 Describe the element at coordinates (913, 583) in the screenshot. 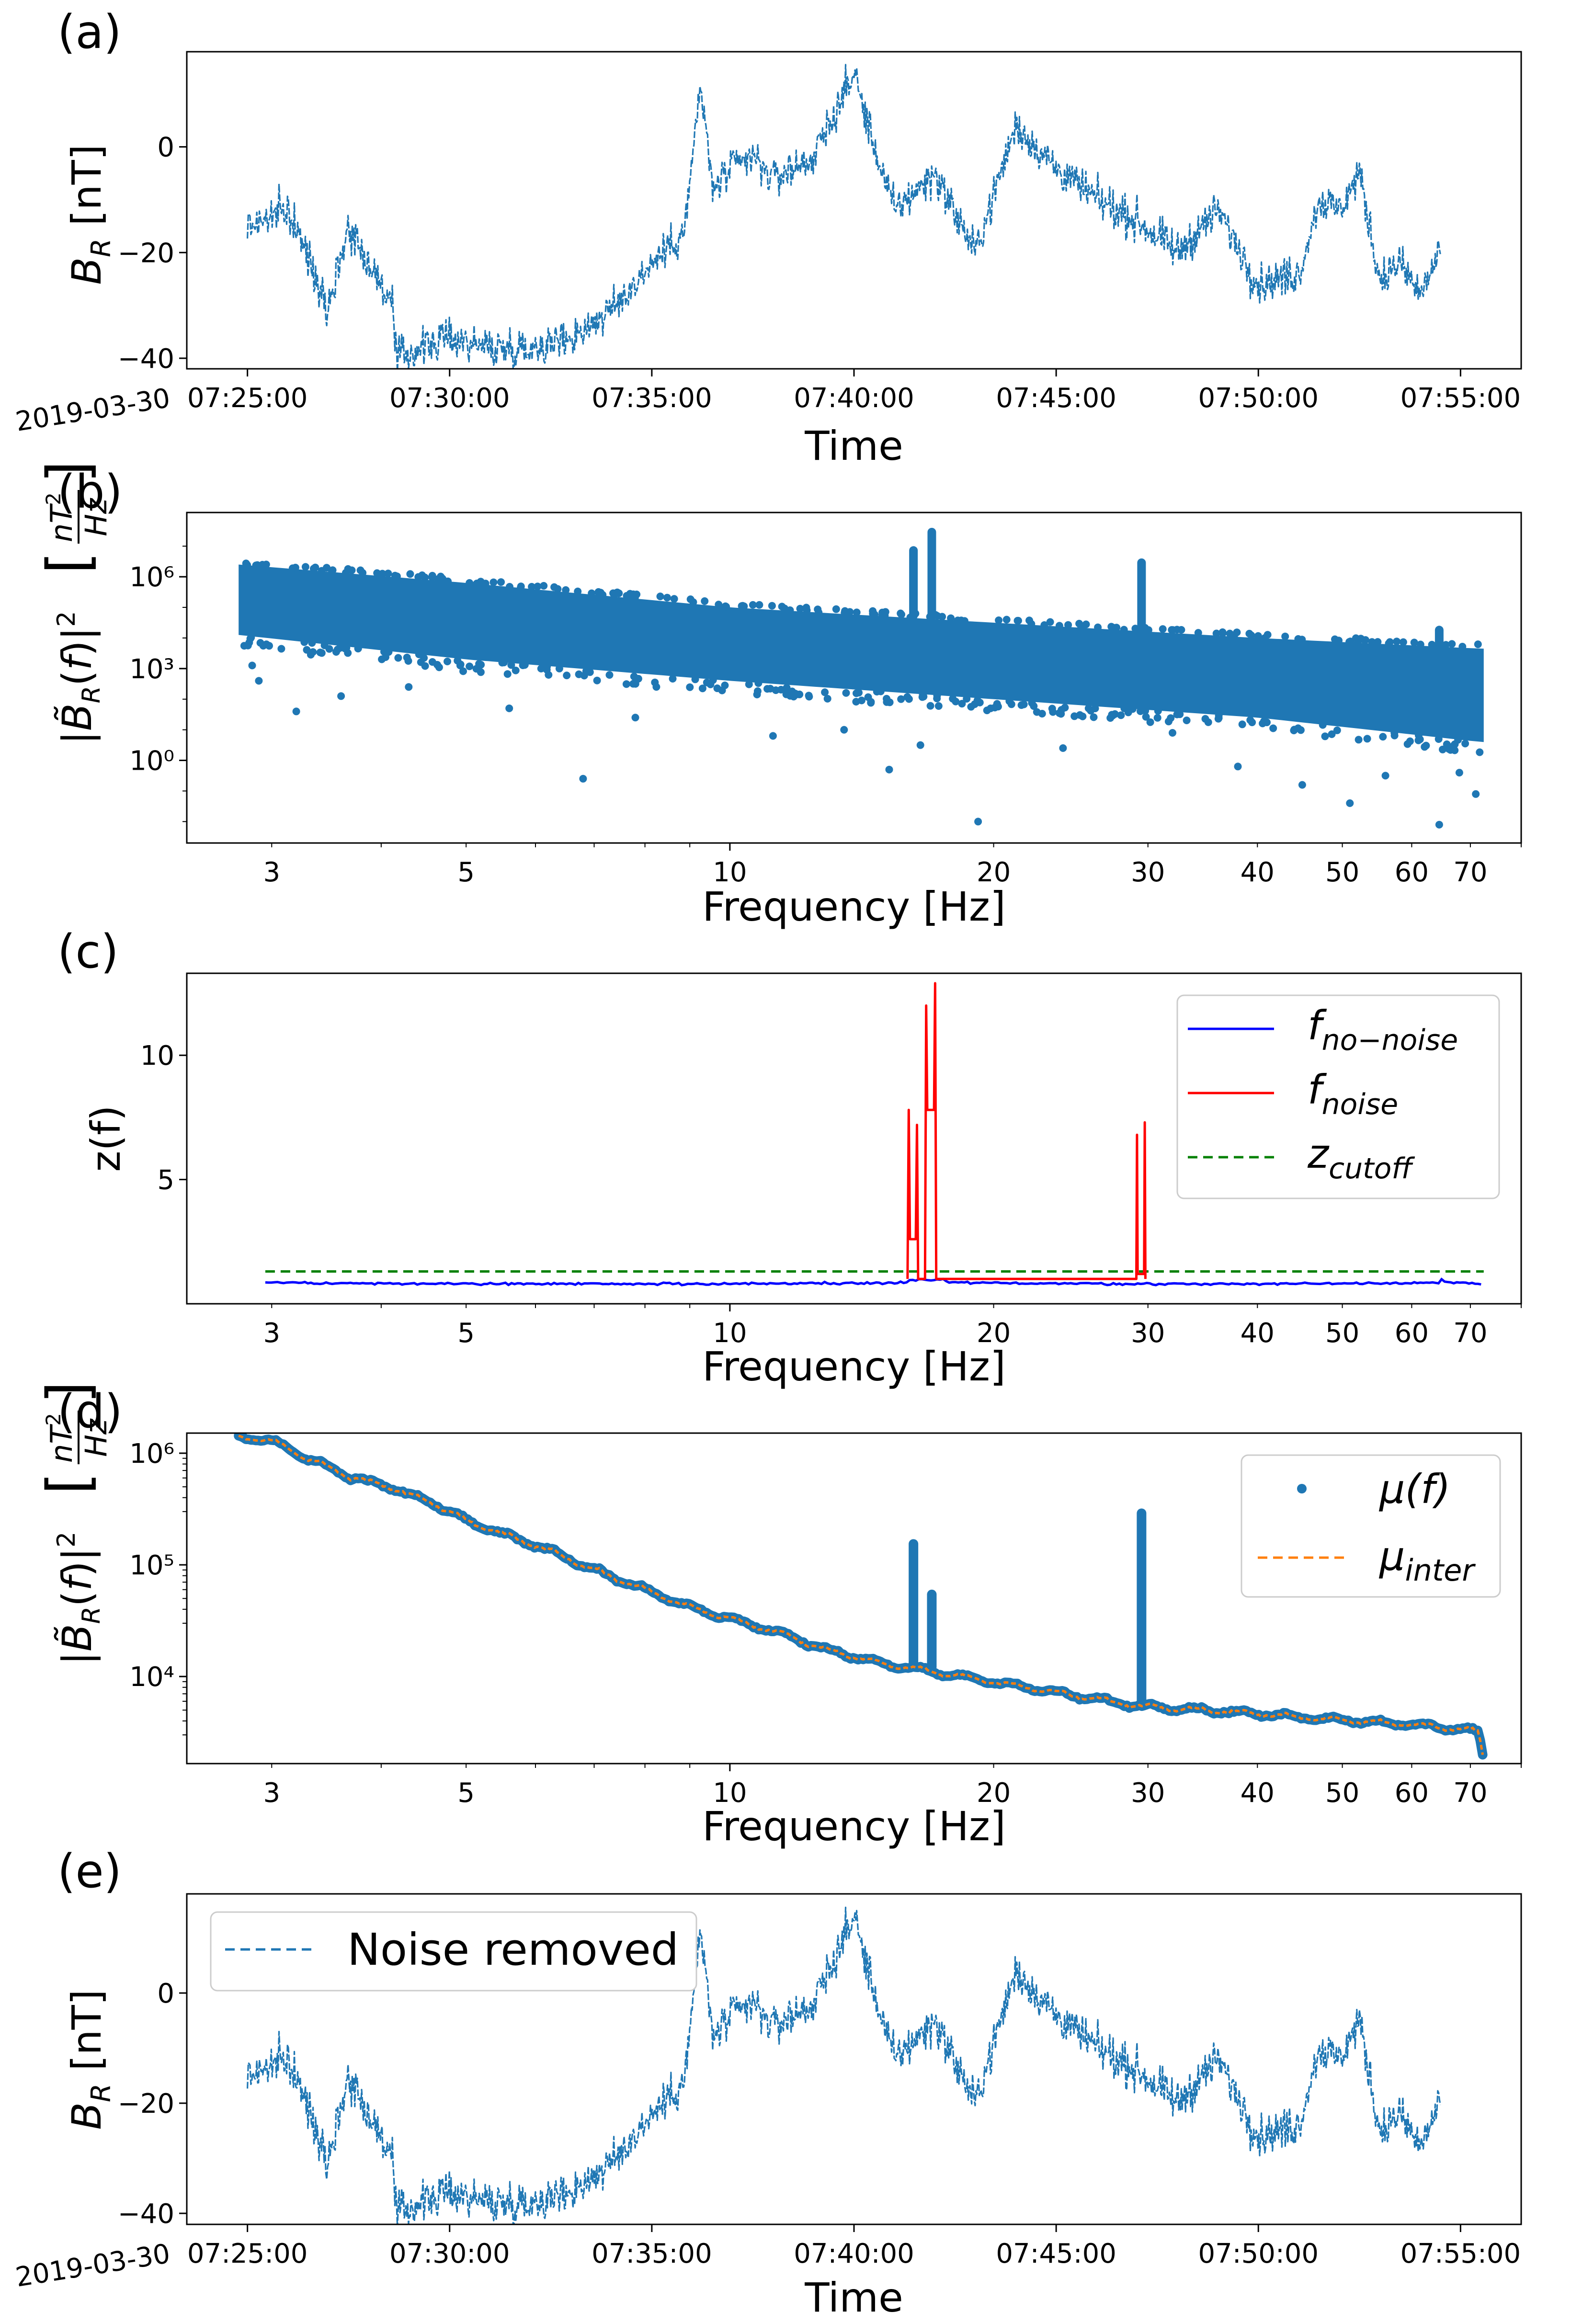

I see `peak-column` at that location.